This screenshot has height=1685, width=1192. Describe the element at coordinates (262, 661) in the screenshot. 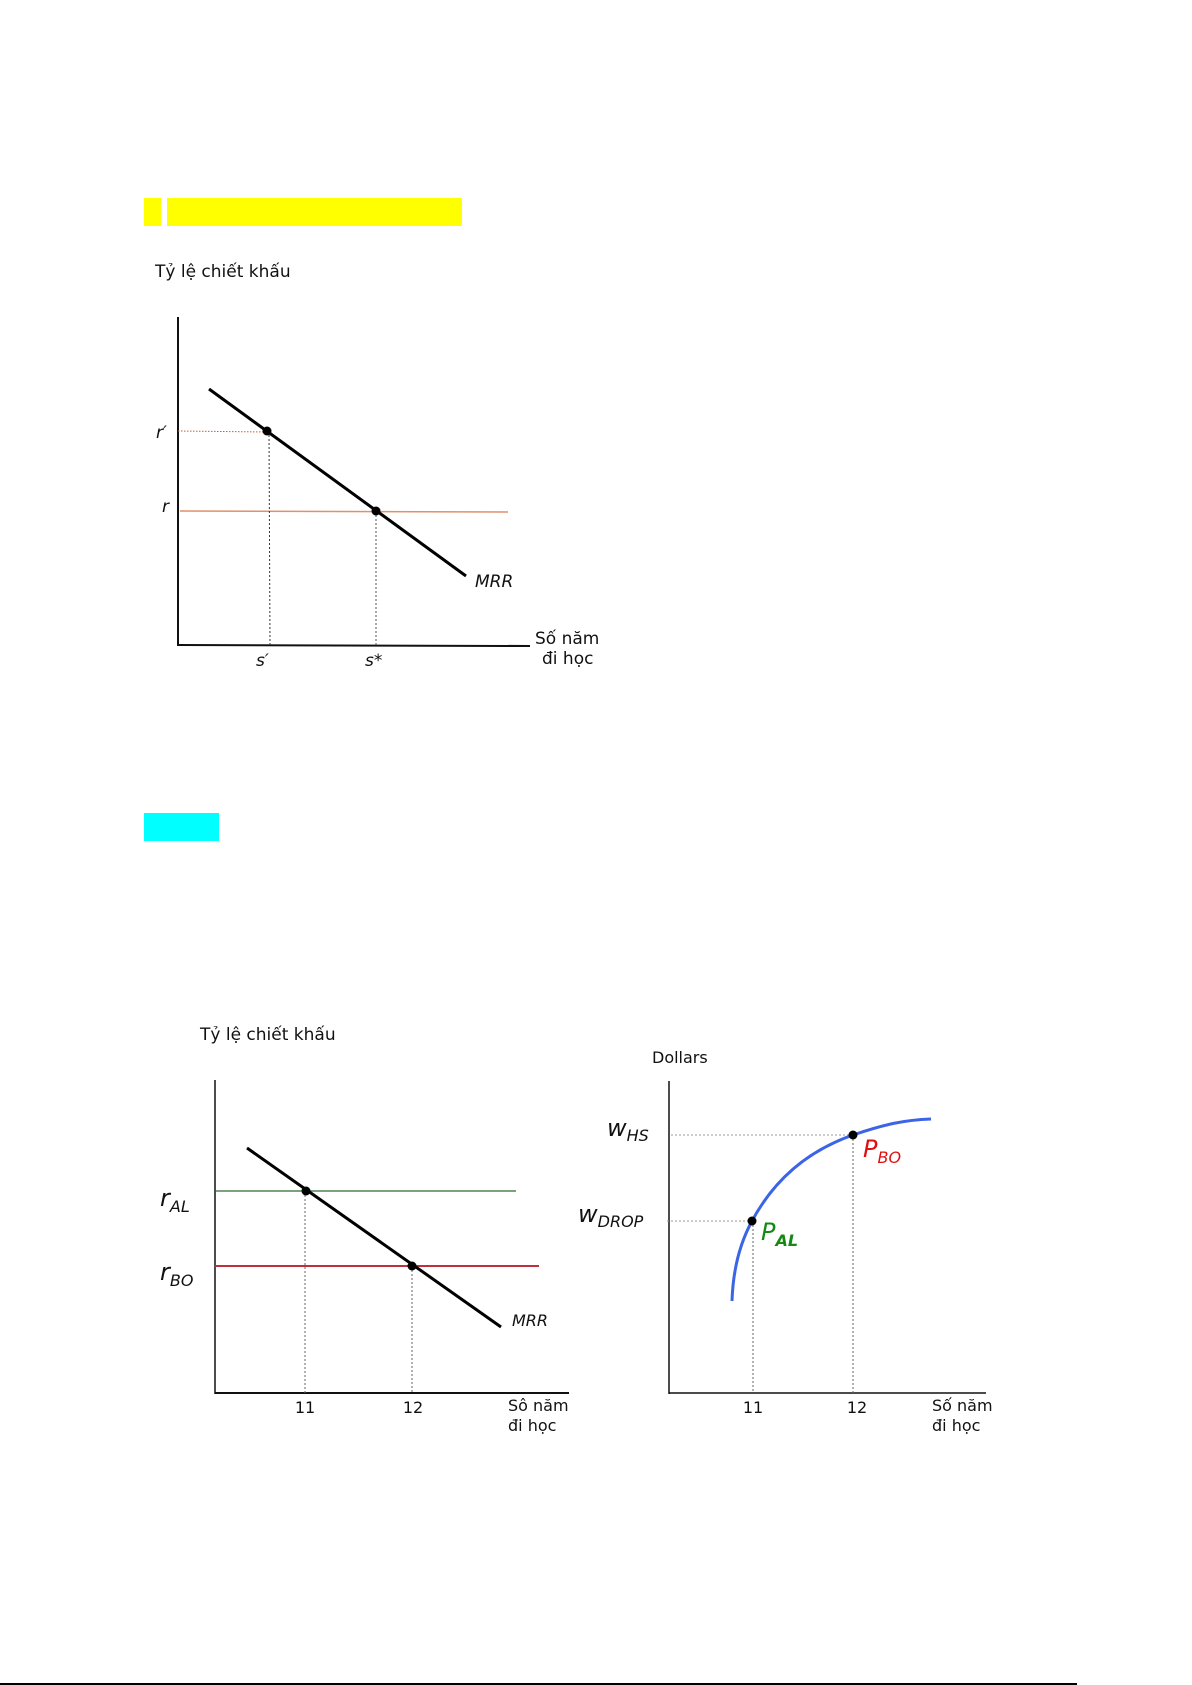

I see `tick-s-prime: s′` at that location.